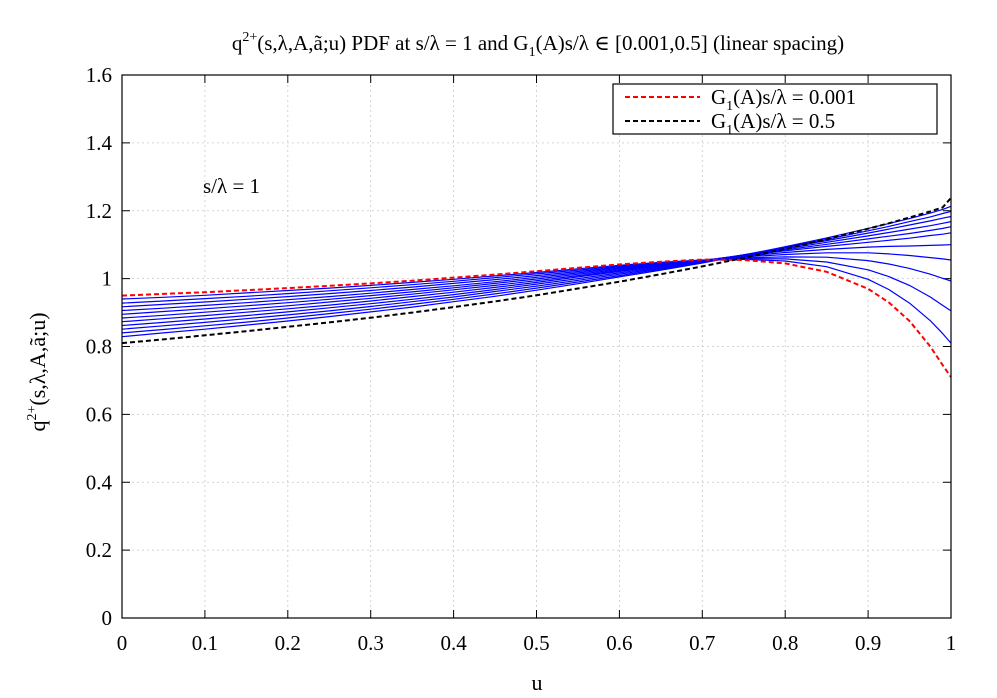  What do you see at coordinates (99, 414) in the screenshot?
I see `y-tick-label: 0.6` at bounding box center [99, 414].